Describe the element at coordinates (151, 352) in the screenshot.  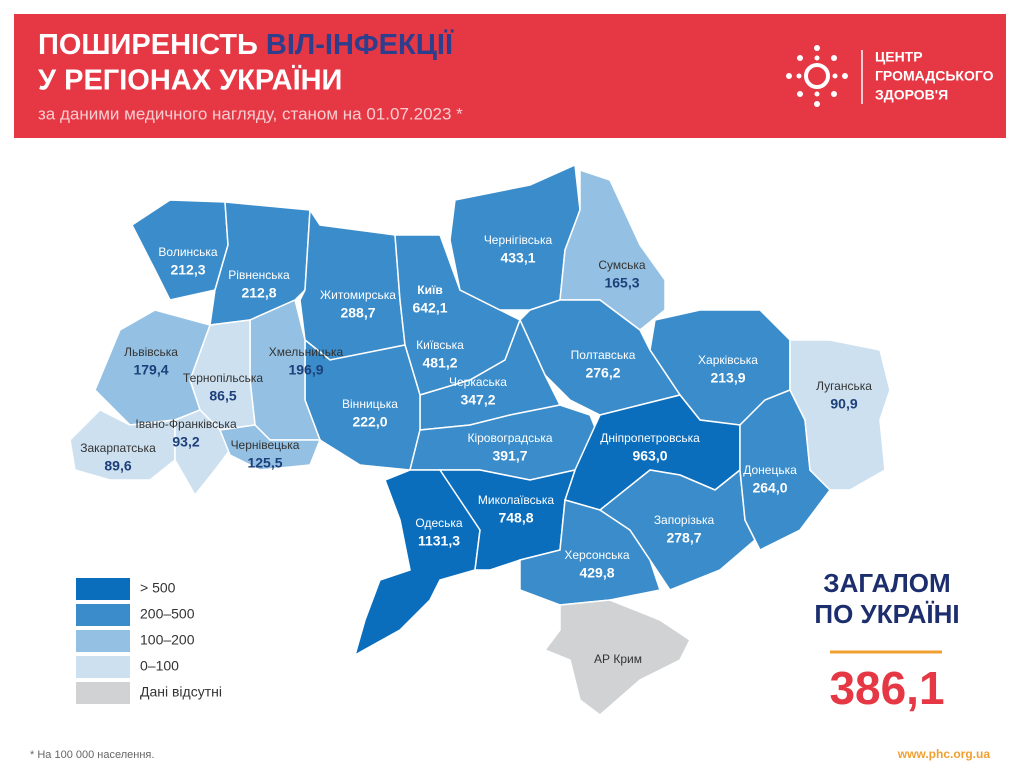
I see `region-name: Львівська` at that location.